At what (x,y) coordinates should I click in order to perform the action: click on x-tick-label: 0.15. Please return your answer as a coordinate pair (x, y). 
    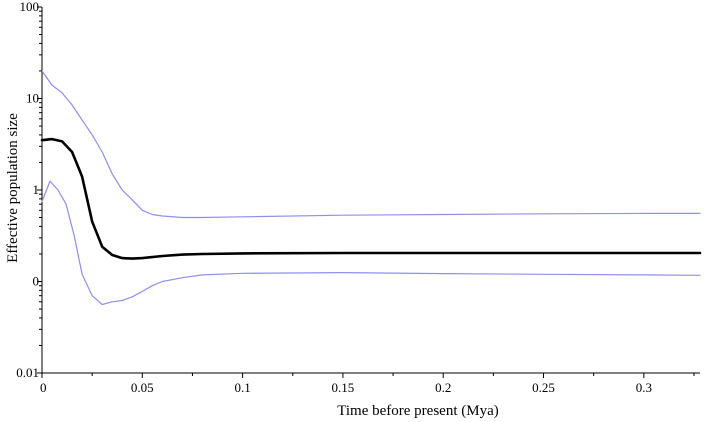
    Looking at the image, I should click on (343, 387).